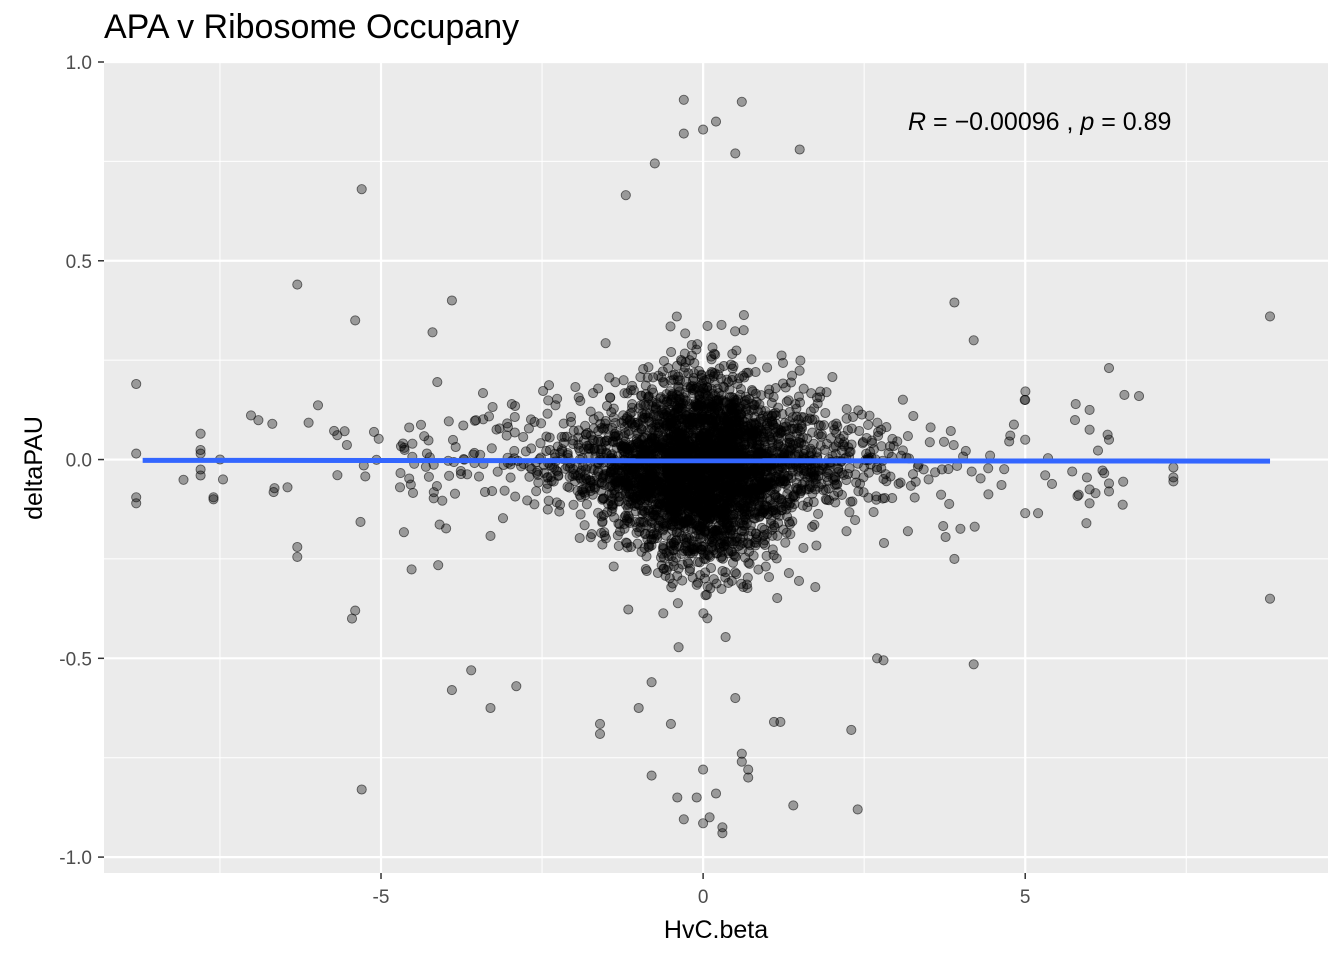  I want to click on correlation-annotation: R = −0.00096 , p = 0.89, so click(1039, 122).